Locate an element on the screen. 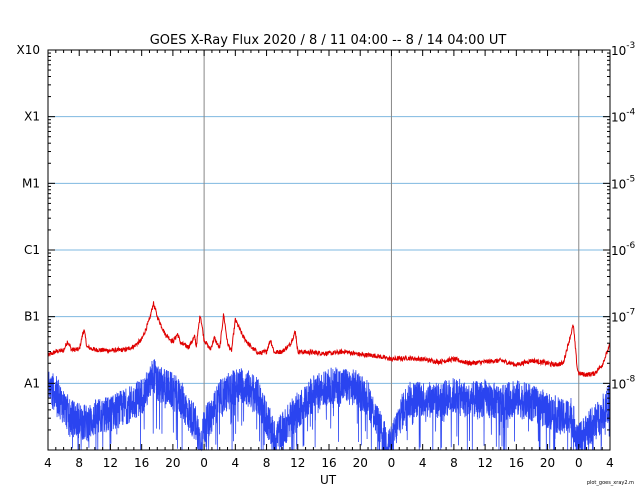  credit-text: plot_goes_xray2.m is located at coordinates (610, 483).